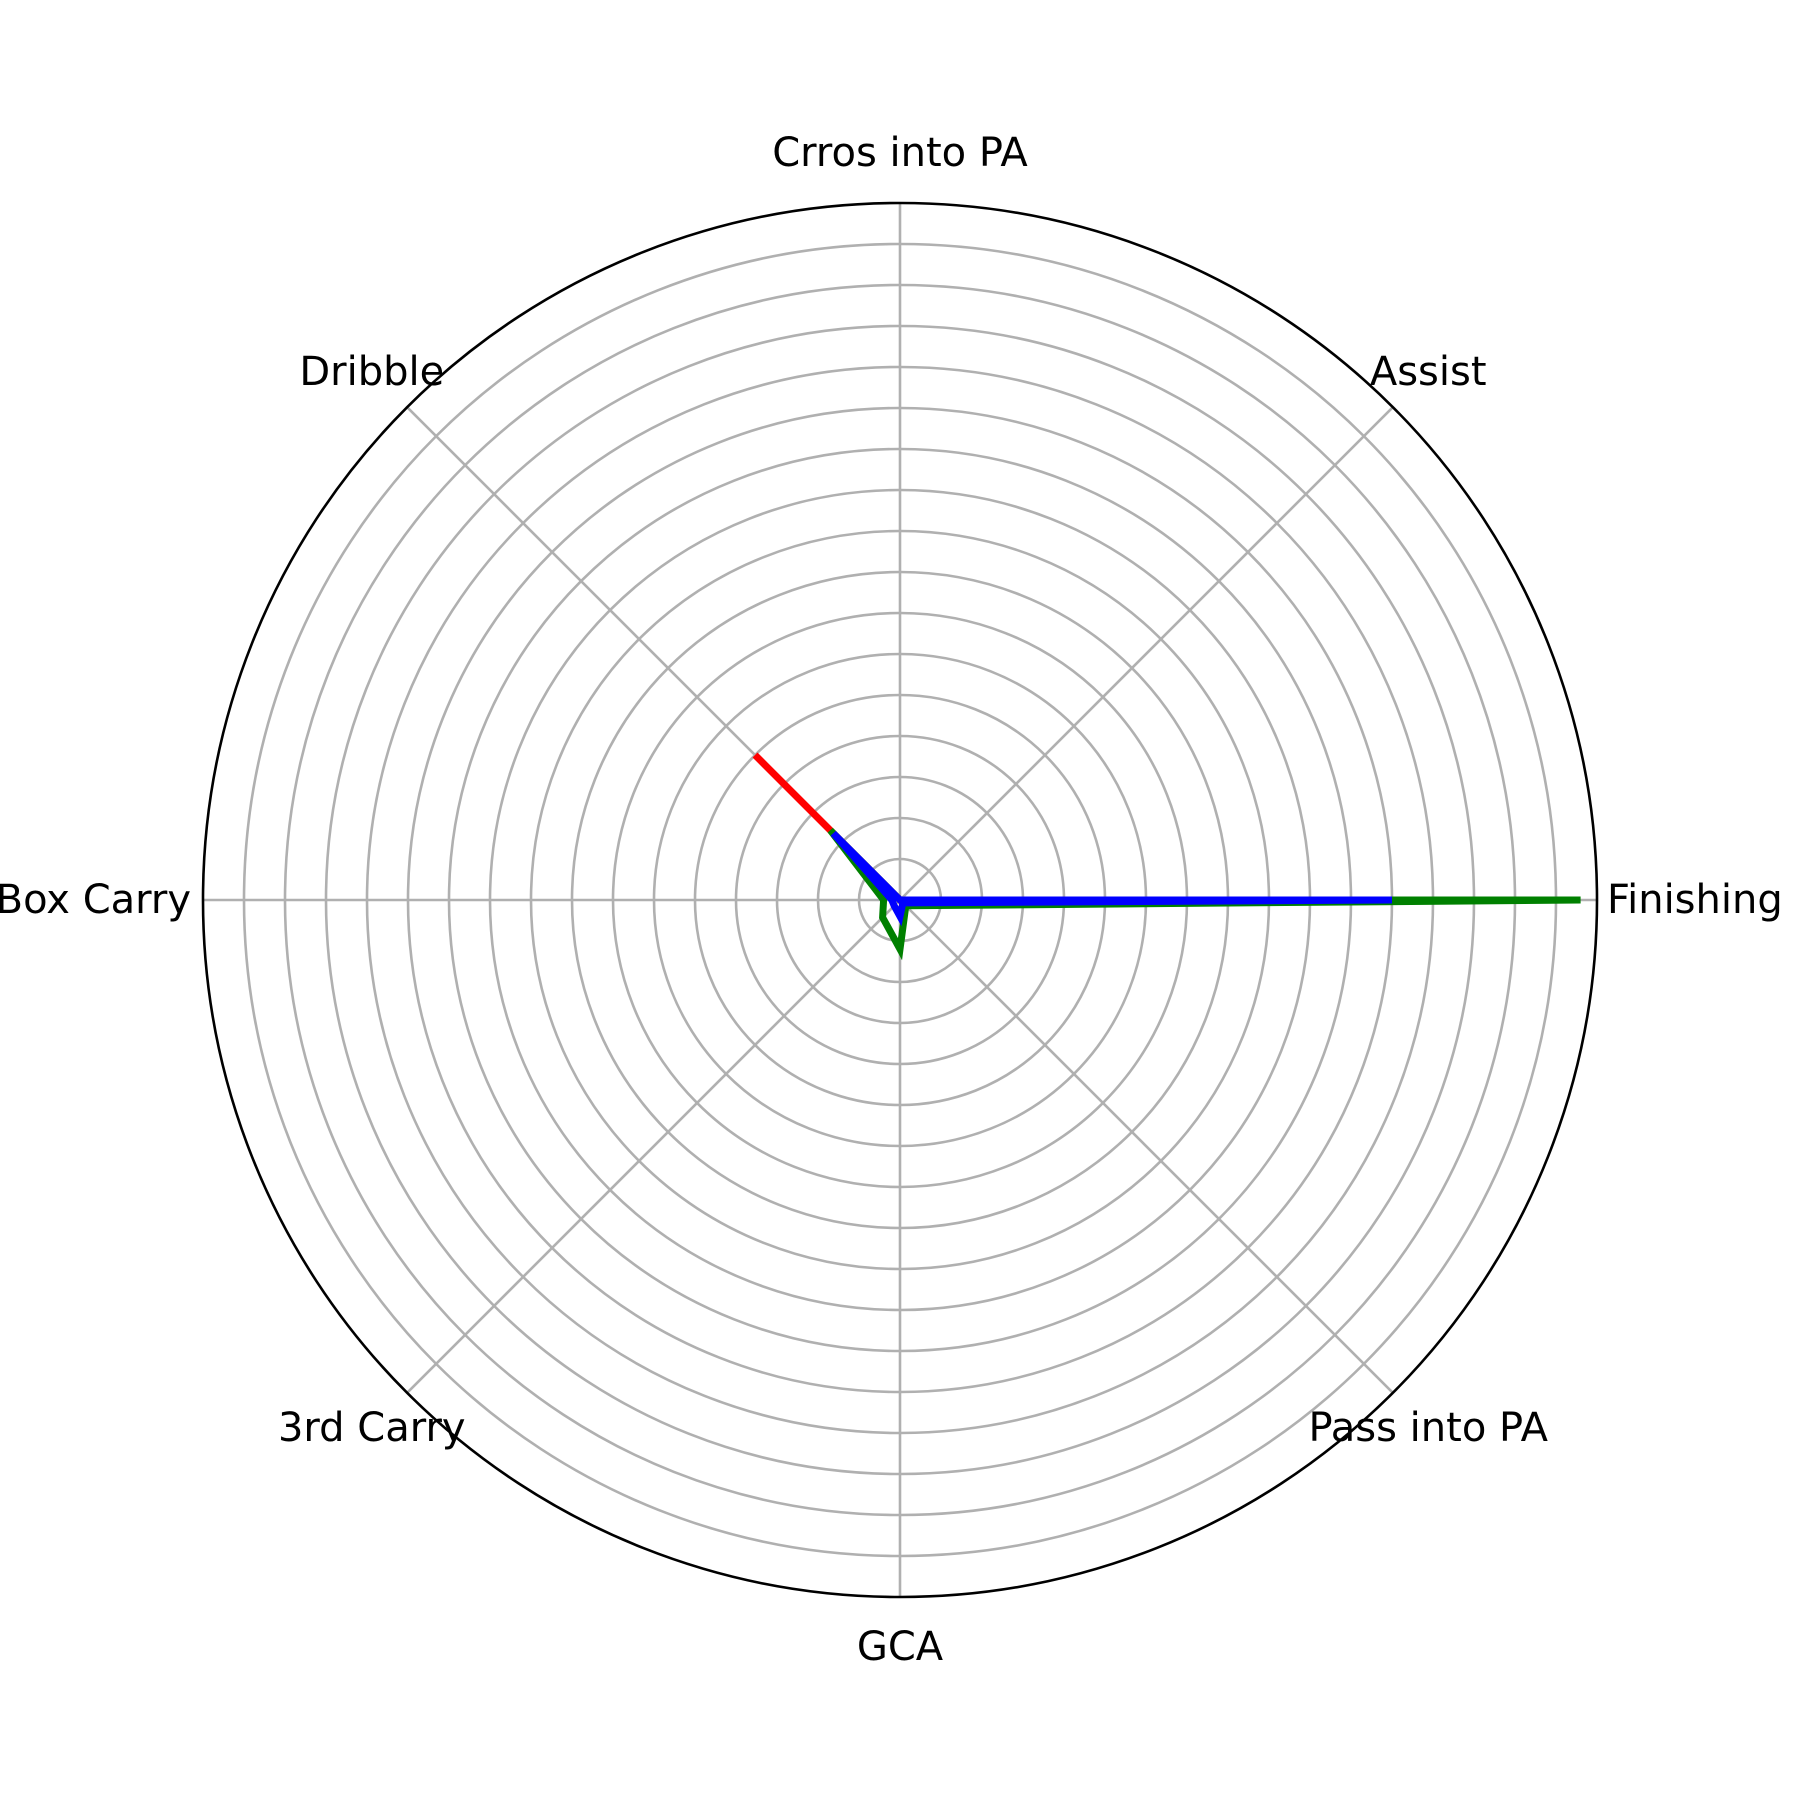  I want to click on axis-label-4: Box Carry, so click(95, 900).